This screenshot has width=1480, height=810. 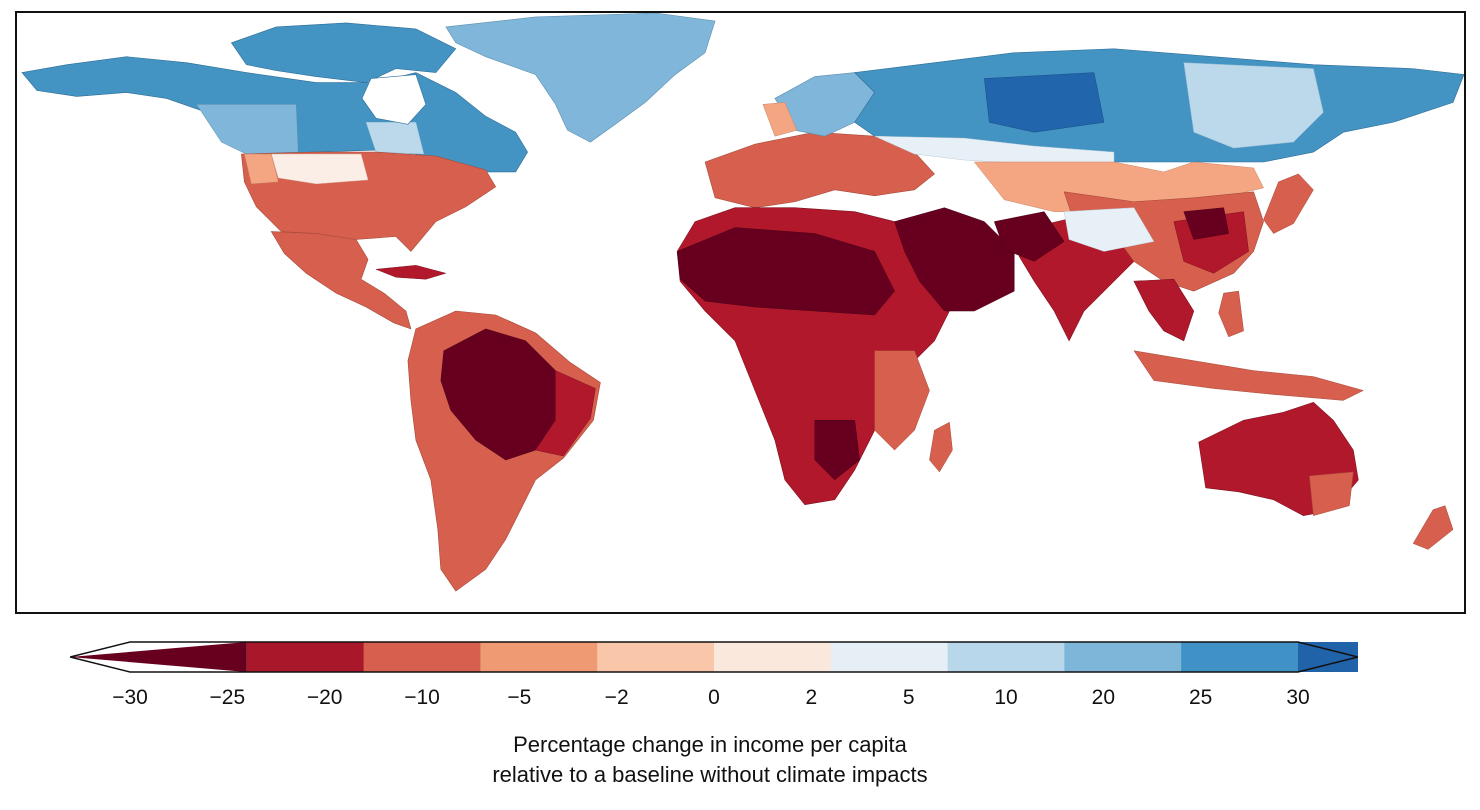 I want to click on colorbar-tick-label: −20, so click(x=324, y=697).